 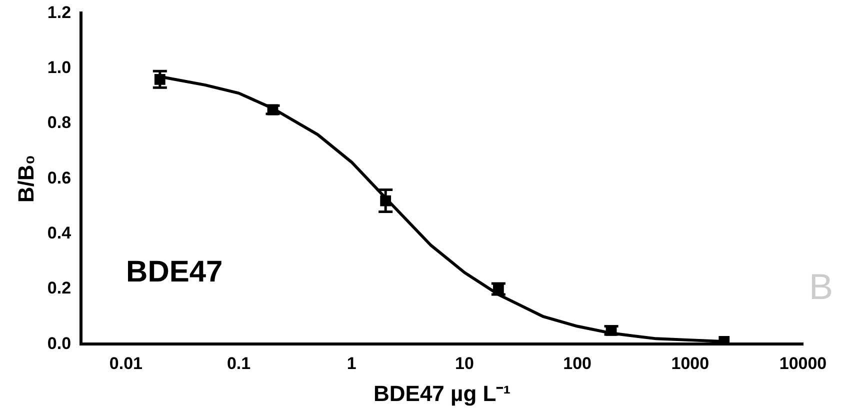 What do you see at coordinates (174, 272) in the screenshot?
I see `annotation: BDE47` at bounding box center [174, 272].